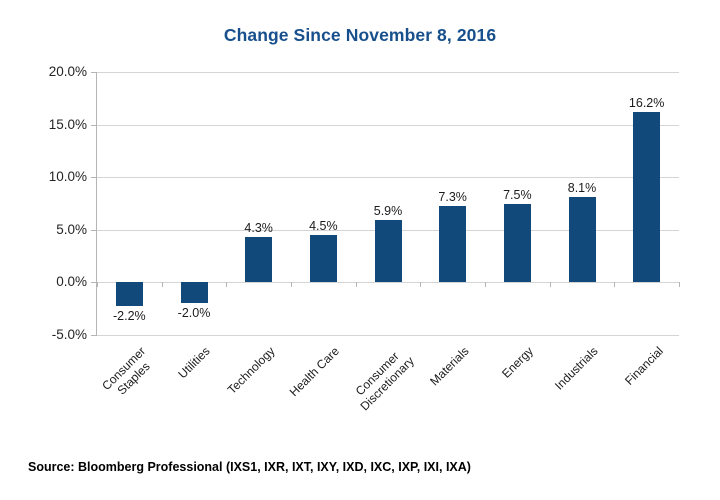  I want to click on bar-value-label: 7.3%, so click(452, 196).